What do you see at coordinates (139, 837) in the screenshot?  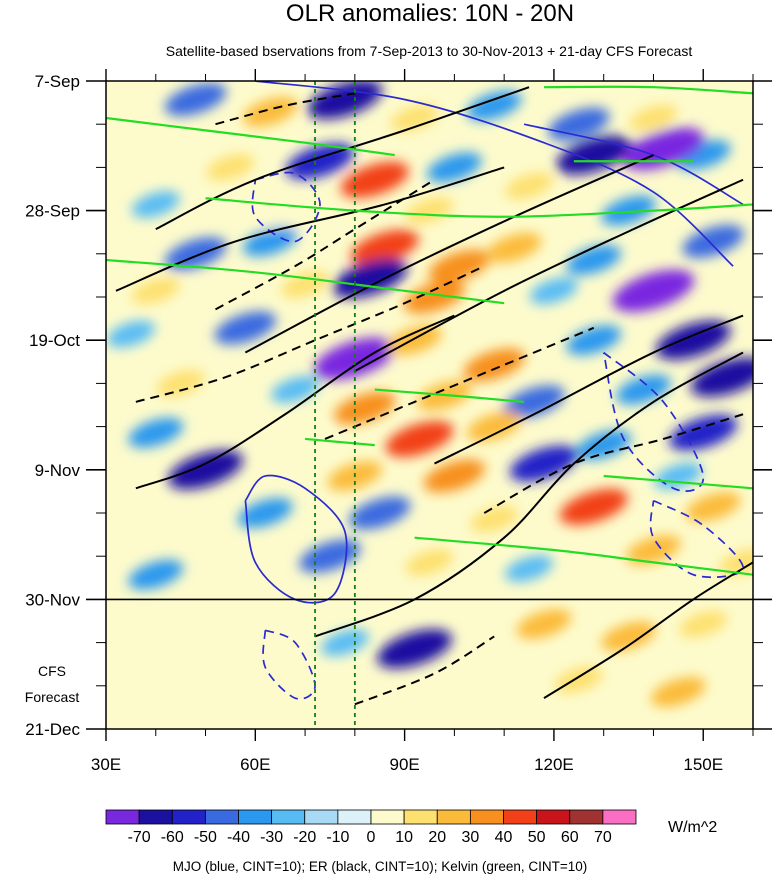 I see `colorbar-label-0: -70` at bounding box center [139, 837].